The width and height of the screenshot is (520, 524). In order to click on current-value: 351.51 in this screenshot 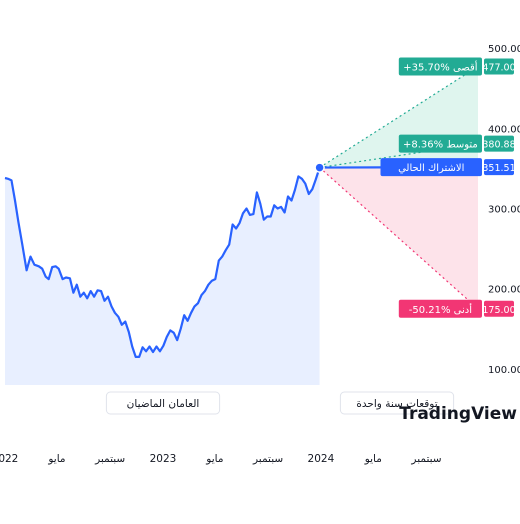, I will do `click(498, 168)`.